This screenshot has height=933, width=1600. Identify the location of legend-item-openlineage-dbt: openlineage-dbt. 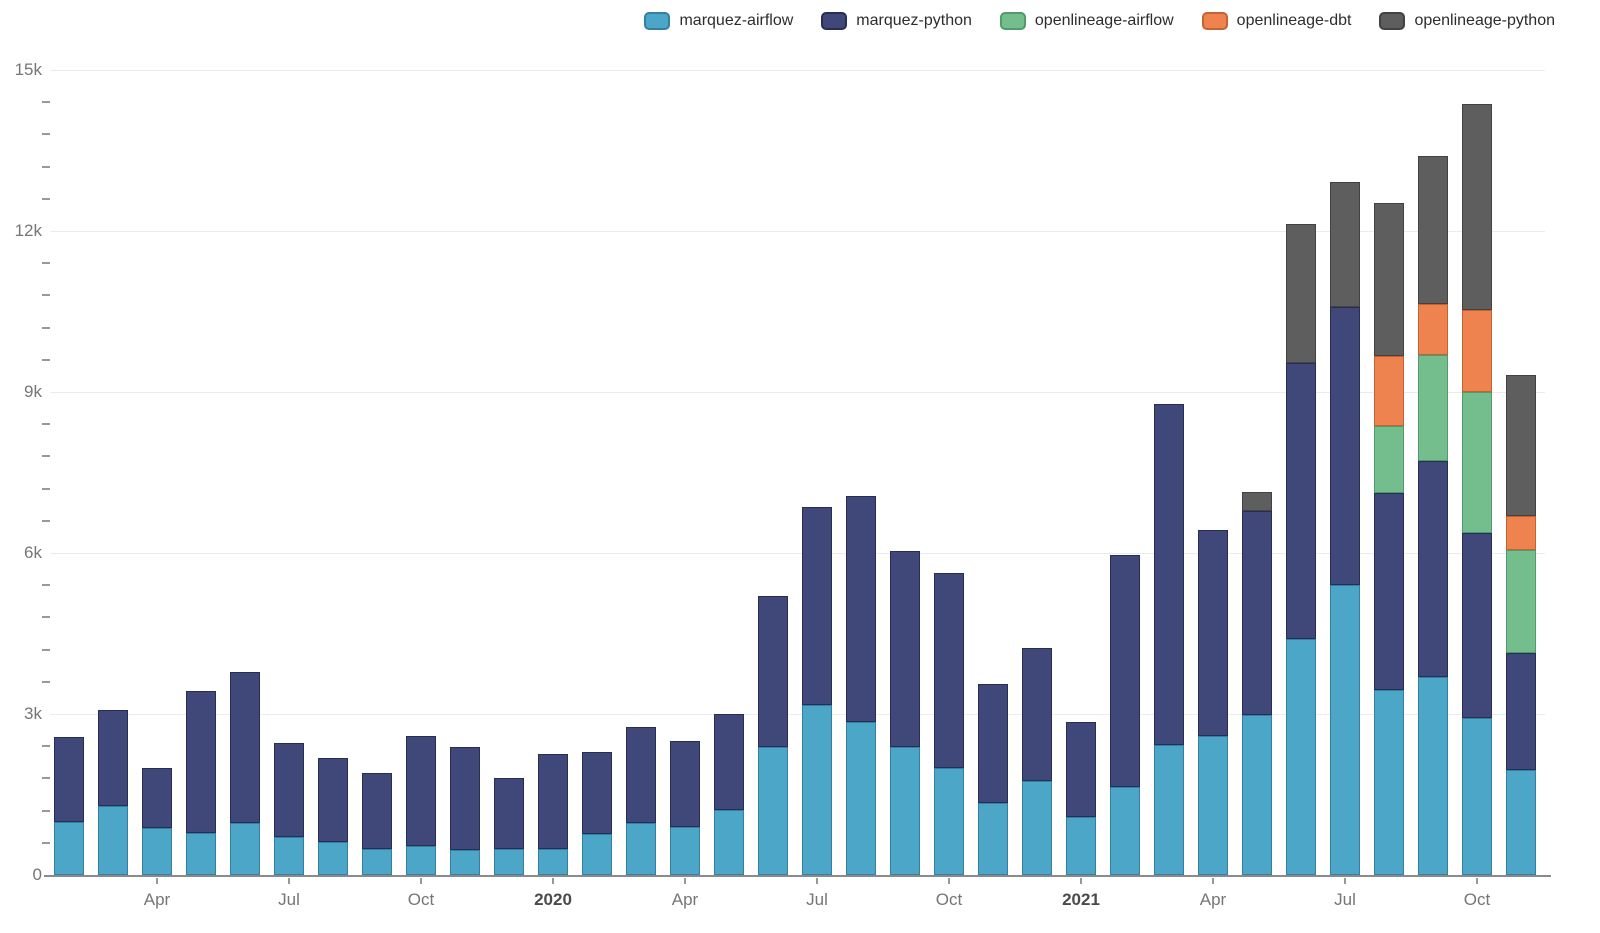
(1276, 21).